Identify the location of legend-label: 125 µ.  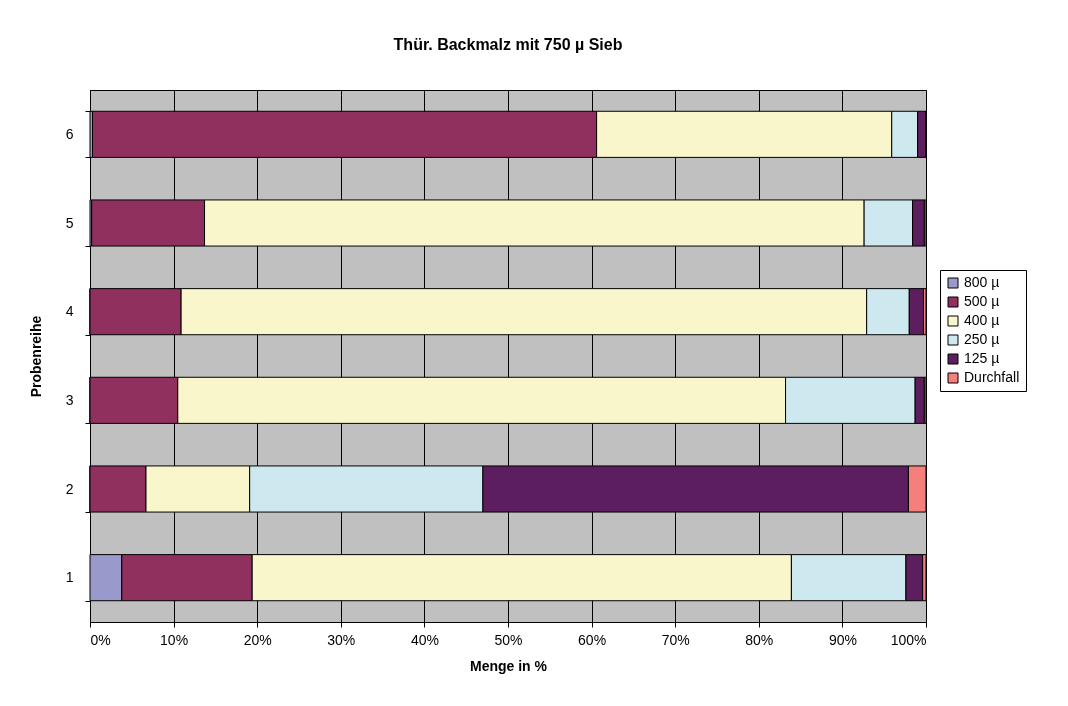
(982, 358).